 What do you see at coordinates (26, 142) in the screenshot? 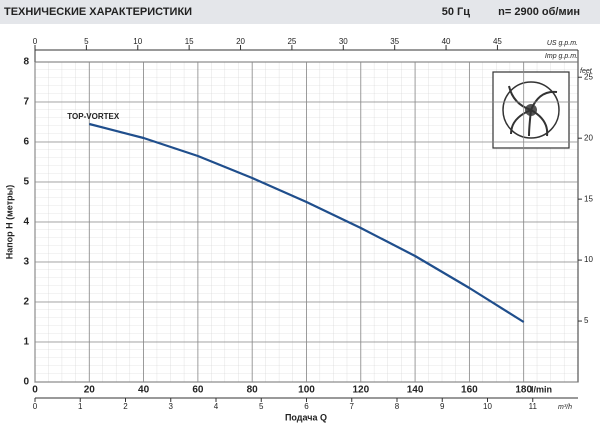
I see `y-tick-label: 6` at bounding box center [26, 142].